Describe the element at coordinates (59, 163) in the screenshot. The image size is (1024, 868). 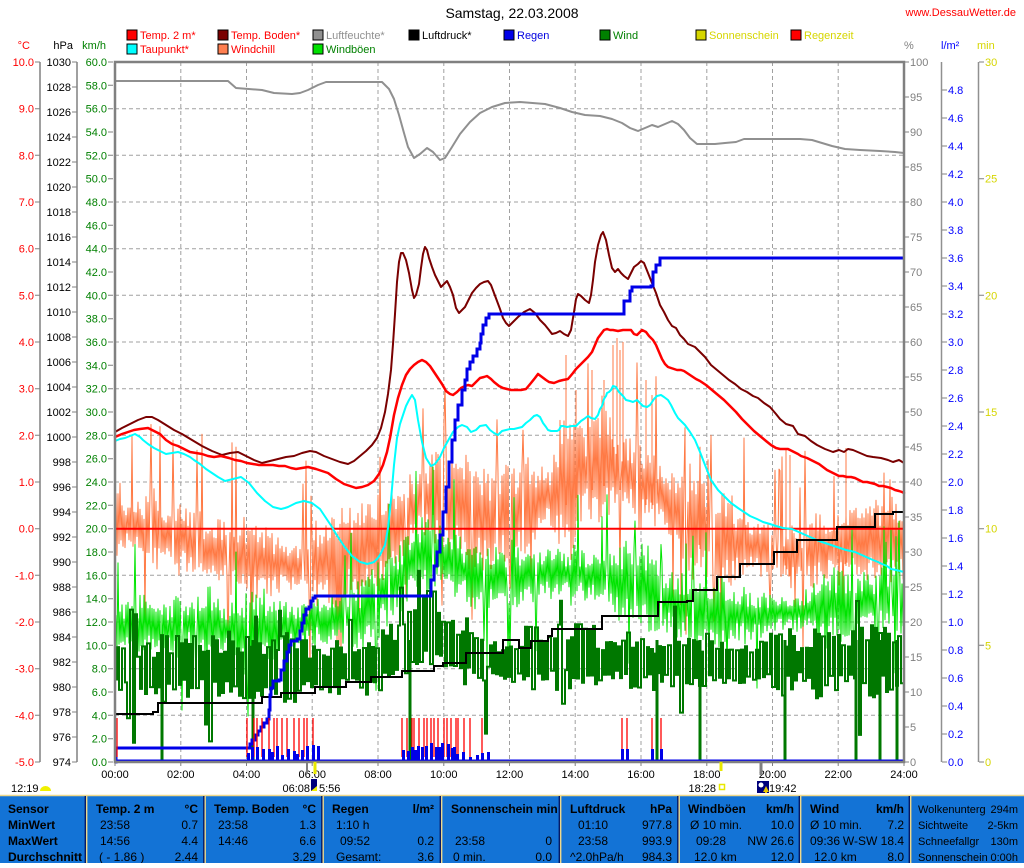
I see `svg-text: 1022` at that location.